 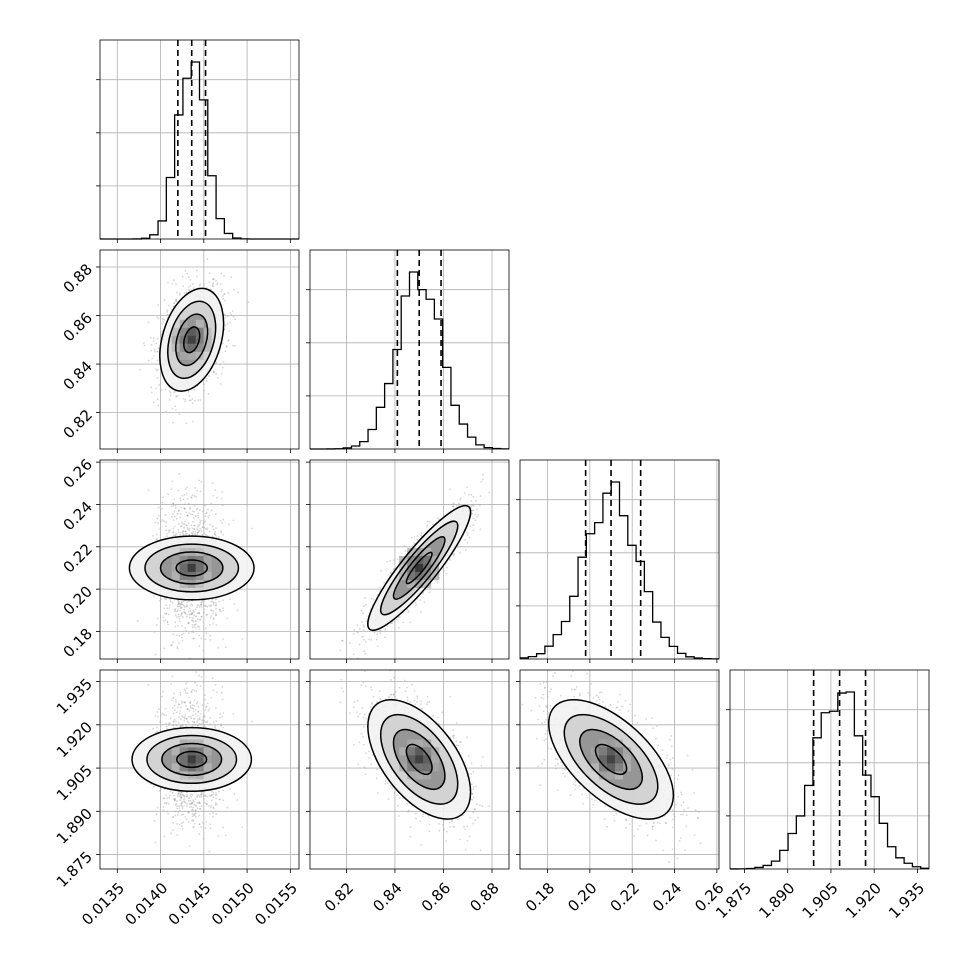 What do you see at coordinates (78, 558) in the screenshot?
I see `y-tick-label: 0.22` at bounding box center [78, 558].